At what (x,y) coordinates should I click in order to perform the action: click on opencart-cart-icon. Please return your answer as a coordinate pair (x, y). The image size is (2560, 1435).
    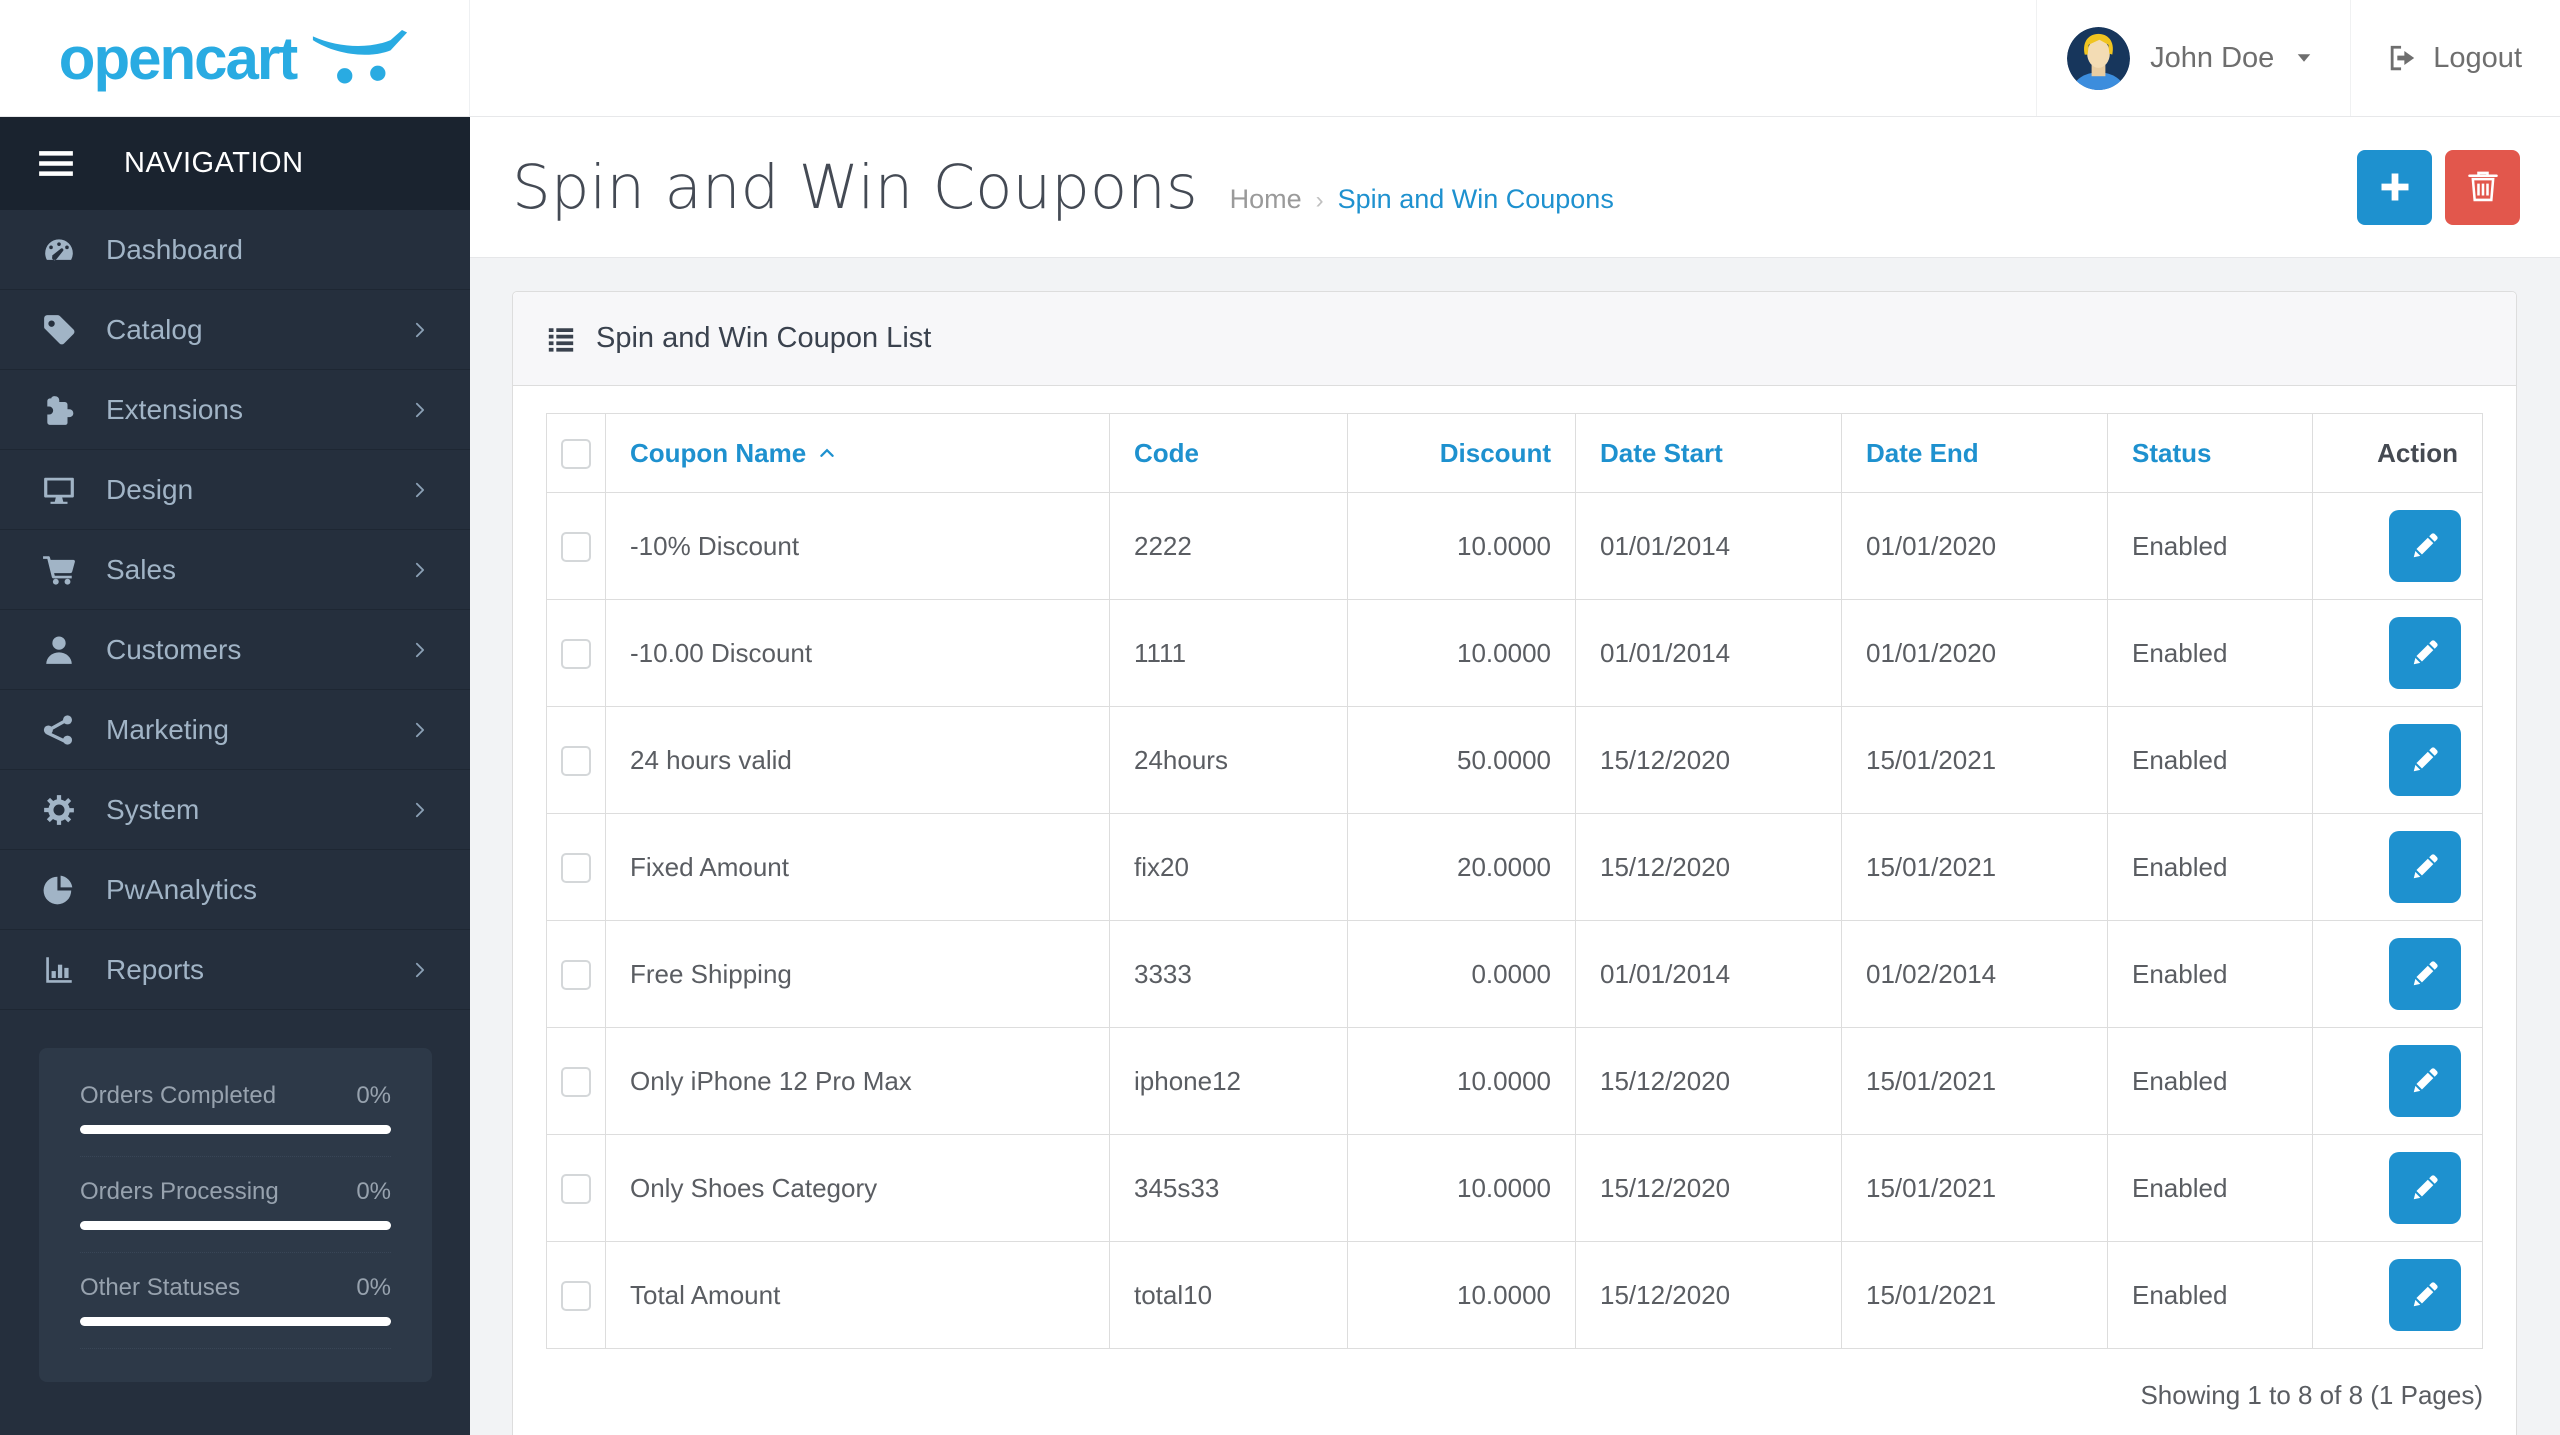
    Looking at the image, I should click on (360, 58).